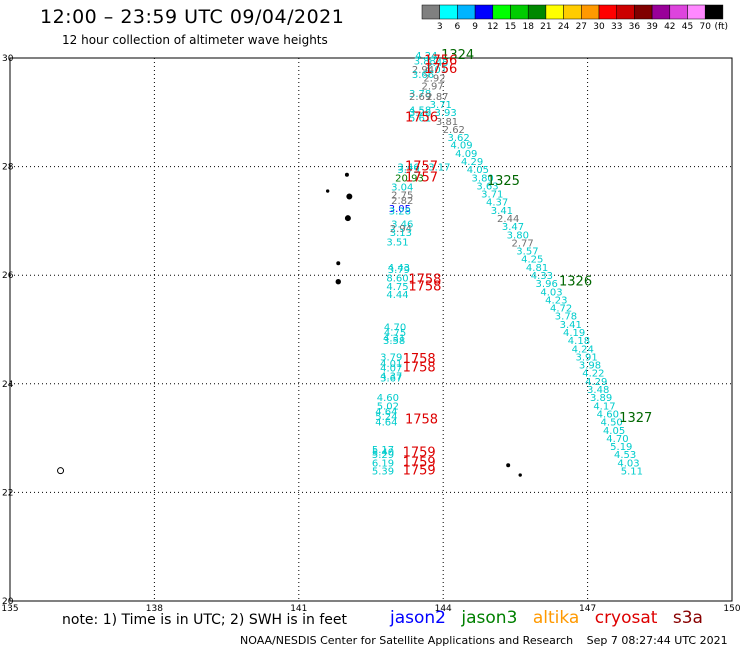 This screenshot has height=650, width=740. I want to click on legend-bin-label: 30, so click(599, 27).